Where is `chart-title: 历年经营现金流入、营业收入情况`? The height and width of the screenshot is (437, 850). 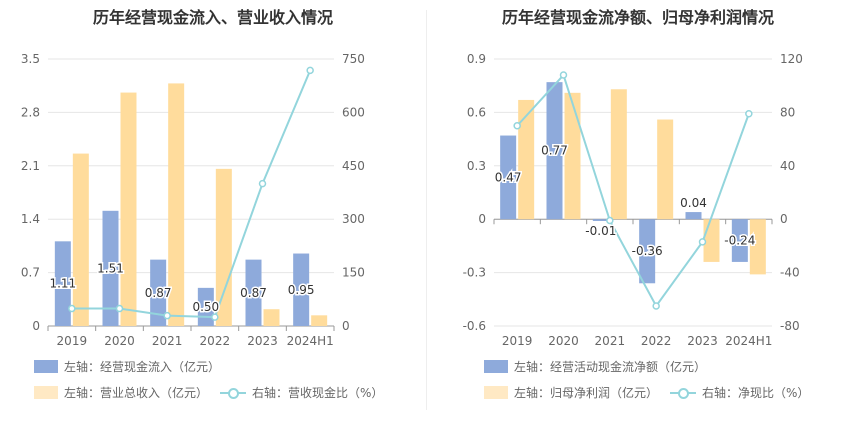
chart-title: 历年经营现金流入、营业收入情况 is located at coordinates (212, 17).